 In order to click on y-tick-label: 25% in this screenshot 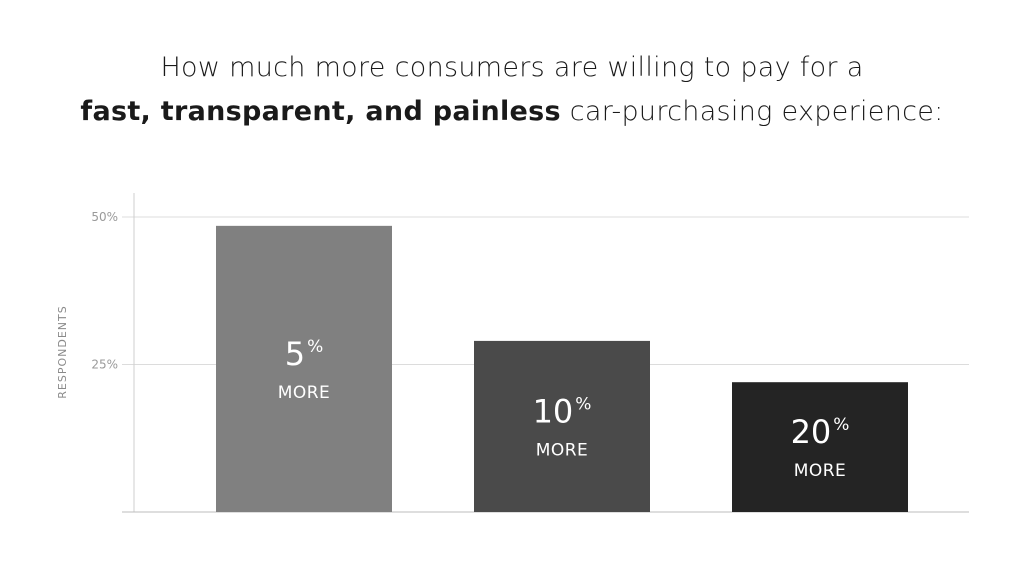, I will do `click(104, 365)`.